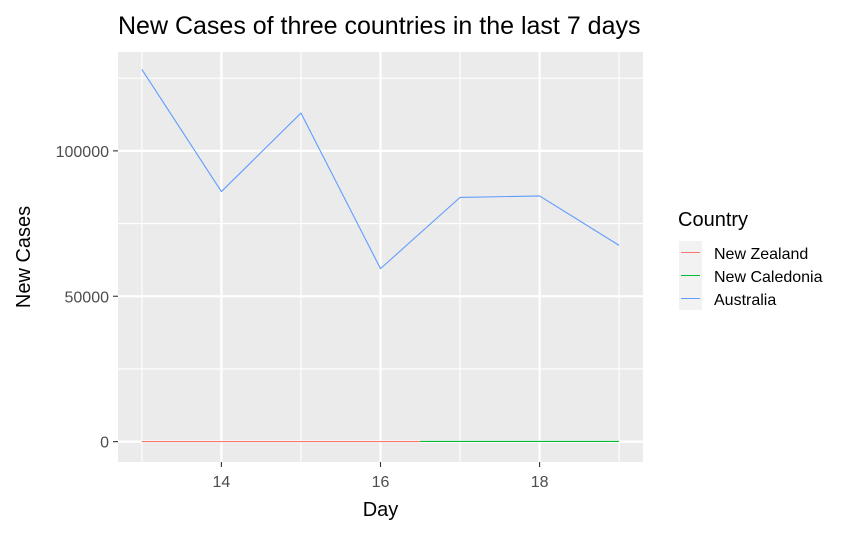 This screenshot has height=533, width=865. I want to click on x-tick-label: 16, so click(381, 482).